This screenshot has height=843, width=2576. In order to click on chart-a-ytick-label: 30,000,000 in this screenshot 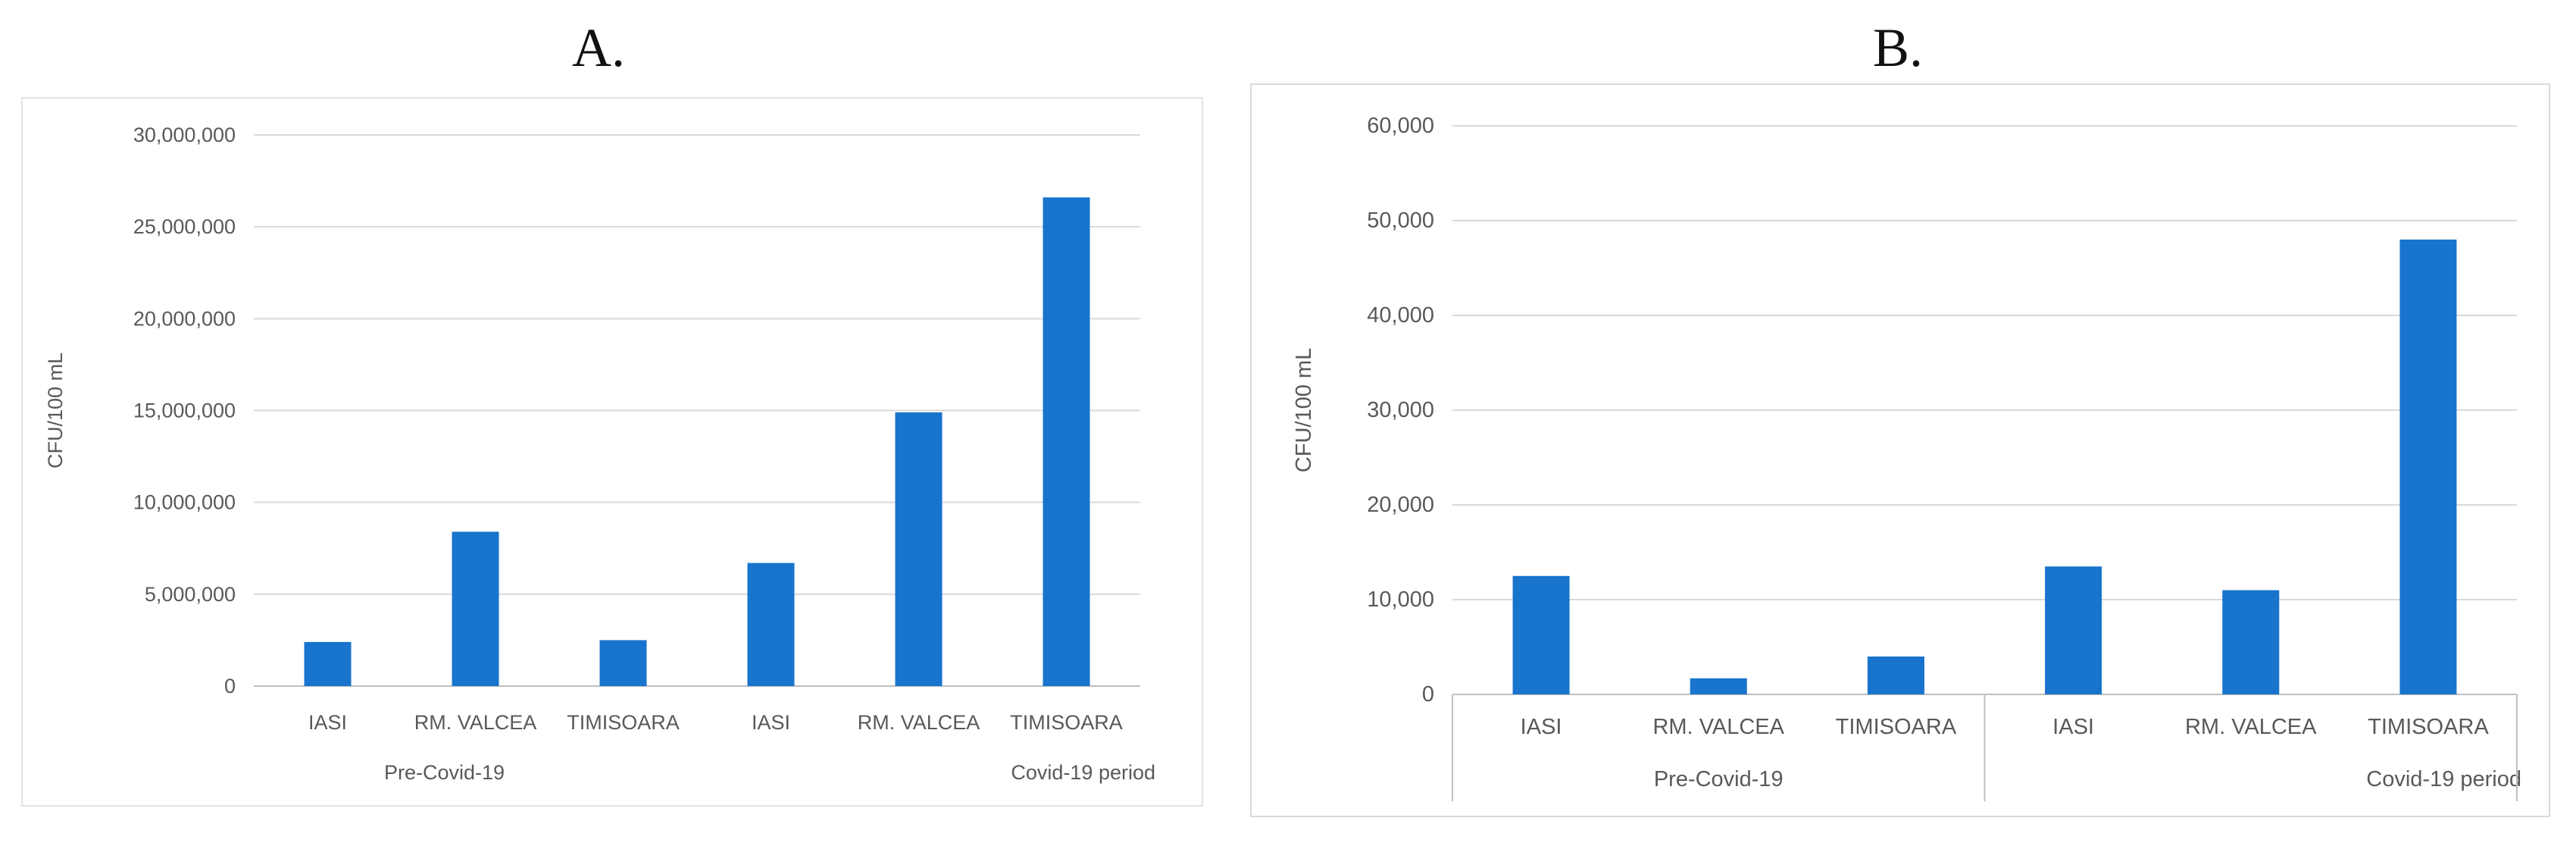, I will do `click(184, 135)`.